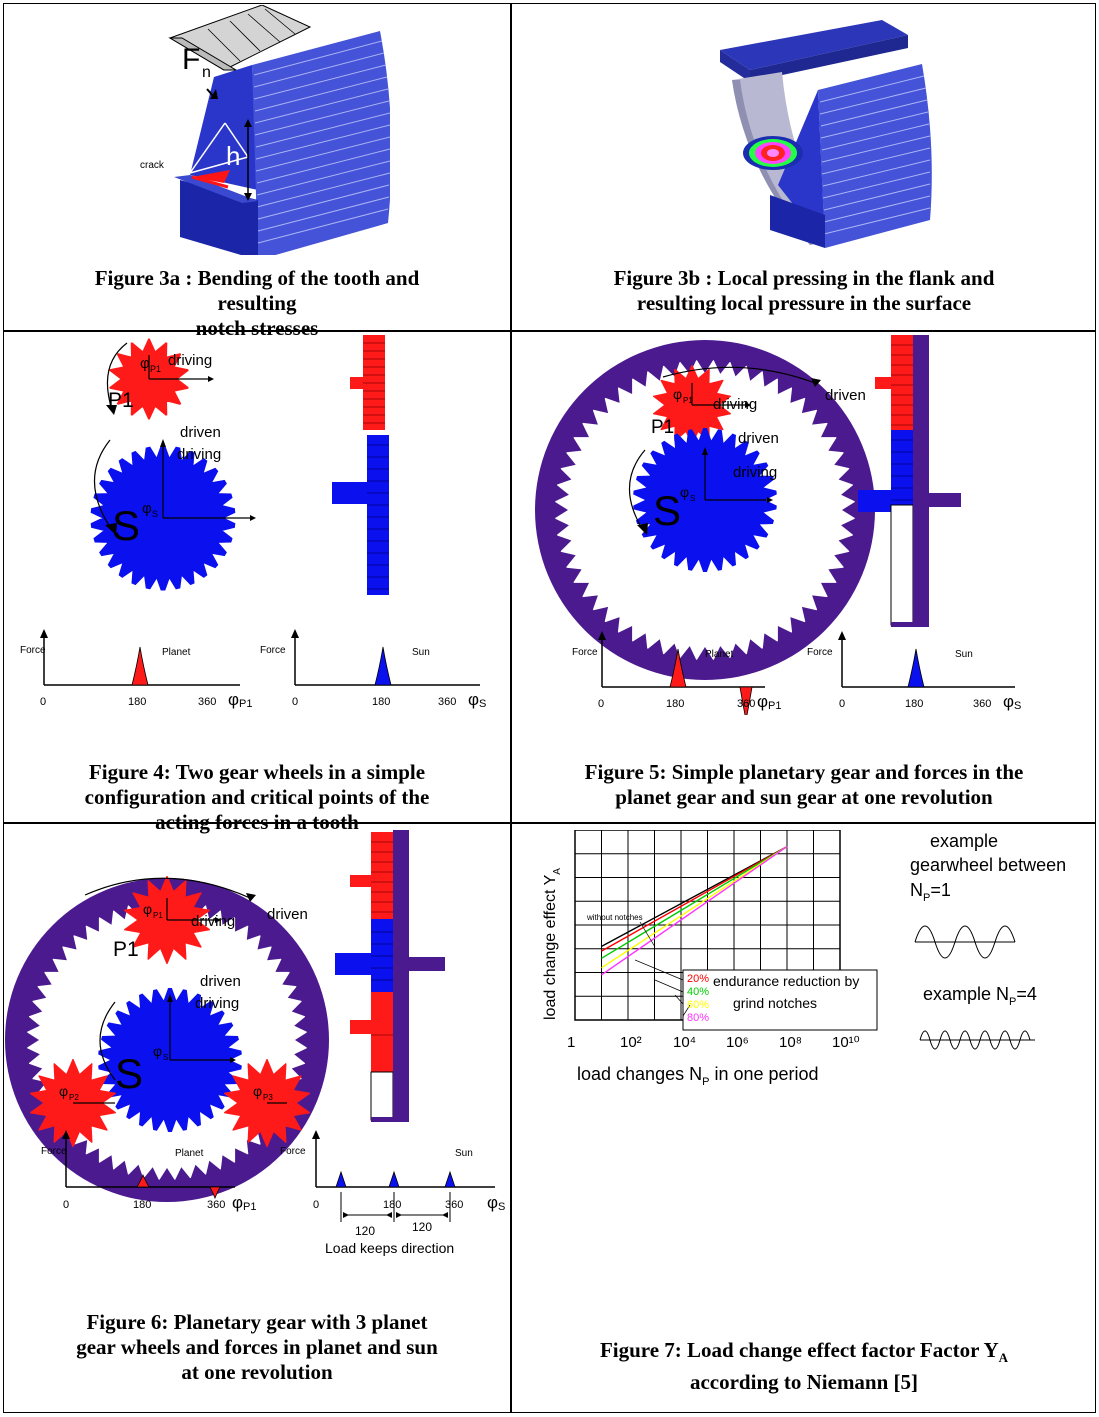  I want to click on height-label: h, so click(233, 156).